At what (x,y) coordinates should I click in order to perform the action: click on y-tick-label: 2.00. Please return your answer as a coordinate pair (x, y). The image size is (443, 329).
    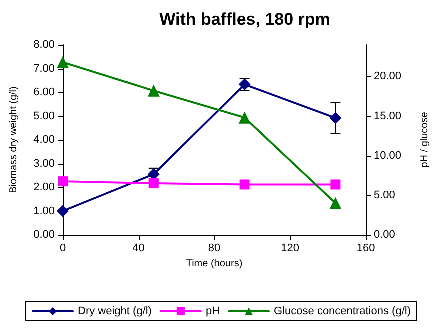
    Looking at the image, I should click on (44, 188).